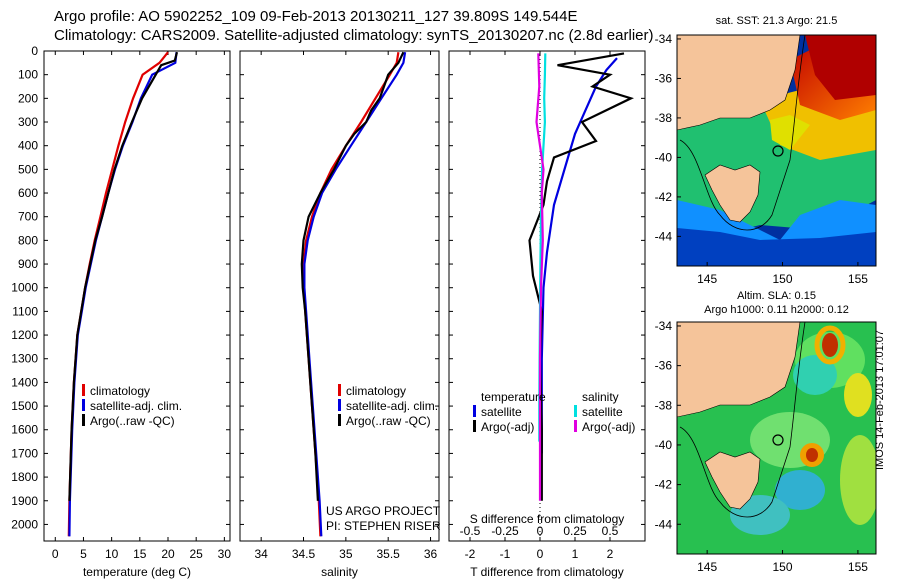 Image resolution: width=900 pixels, height=580 pixels. Describe the element at coordinates (168, 554) in the screenshot. I see `x-tick-label: 20` at that location.